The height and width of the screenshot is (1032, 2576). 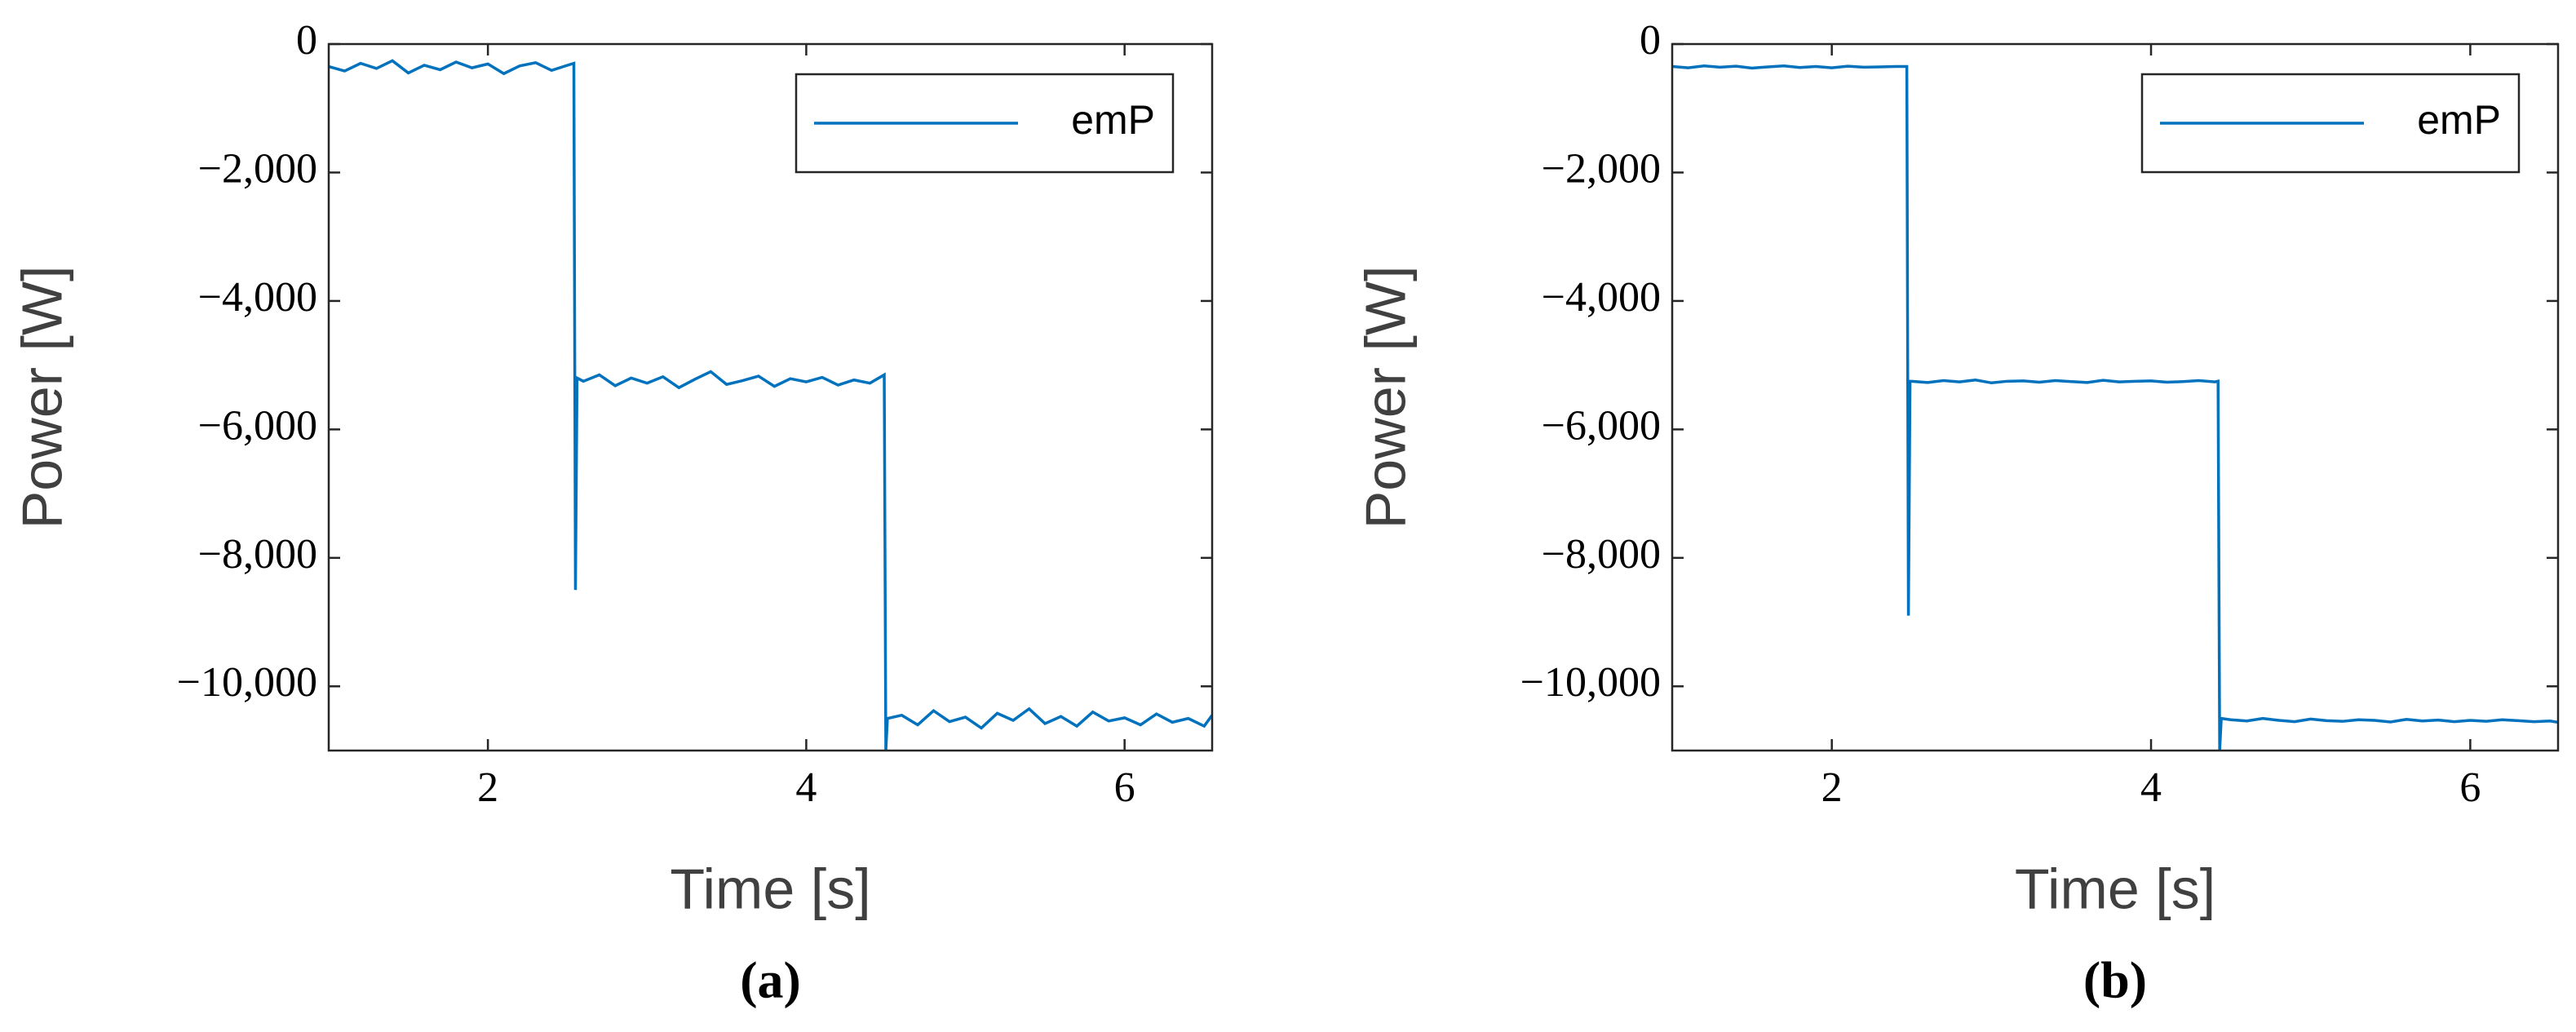 I want to click on caption: (a), so click(x=770, y=980).